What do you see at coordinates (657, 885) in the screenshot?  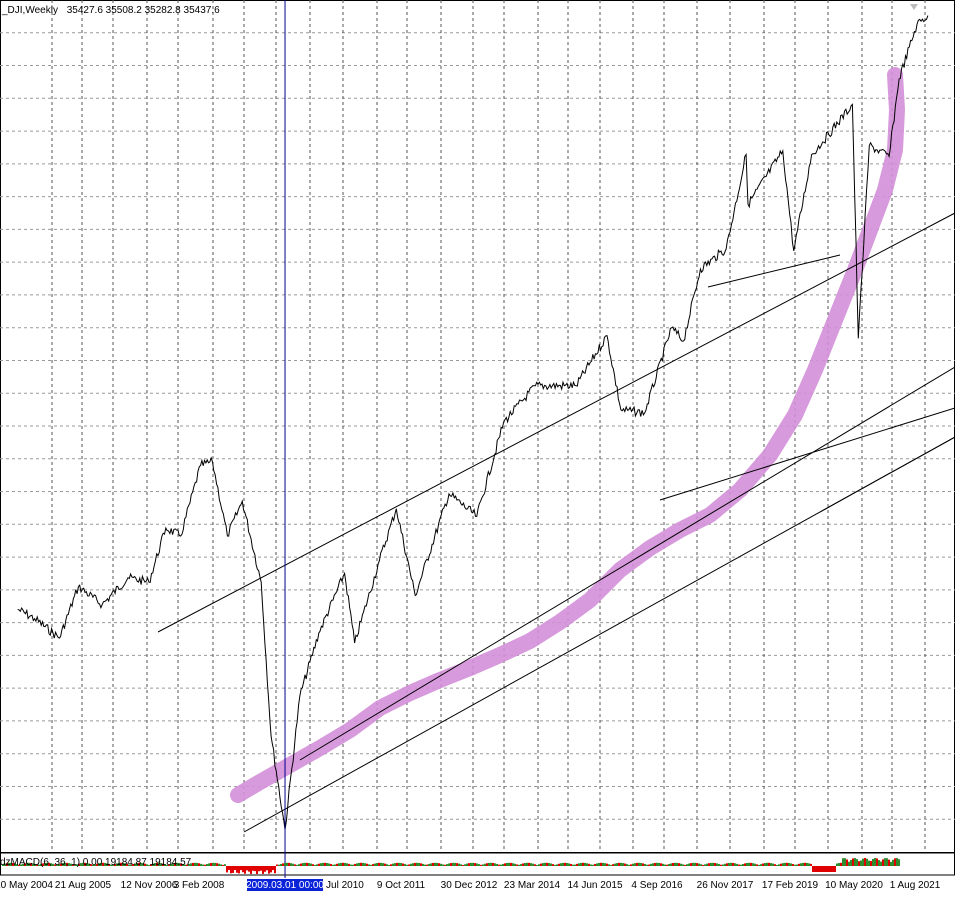 I see `x-tick-label: 4 Sep 2016` at bounding box center [657, 885].